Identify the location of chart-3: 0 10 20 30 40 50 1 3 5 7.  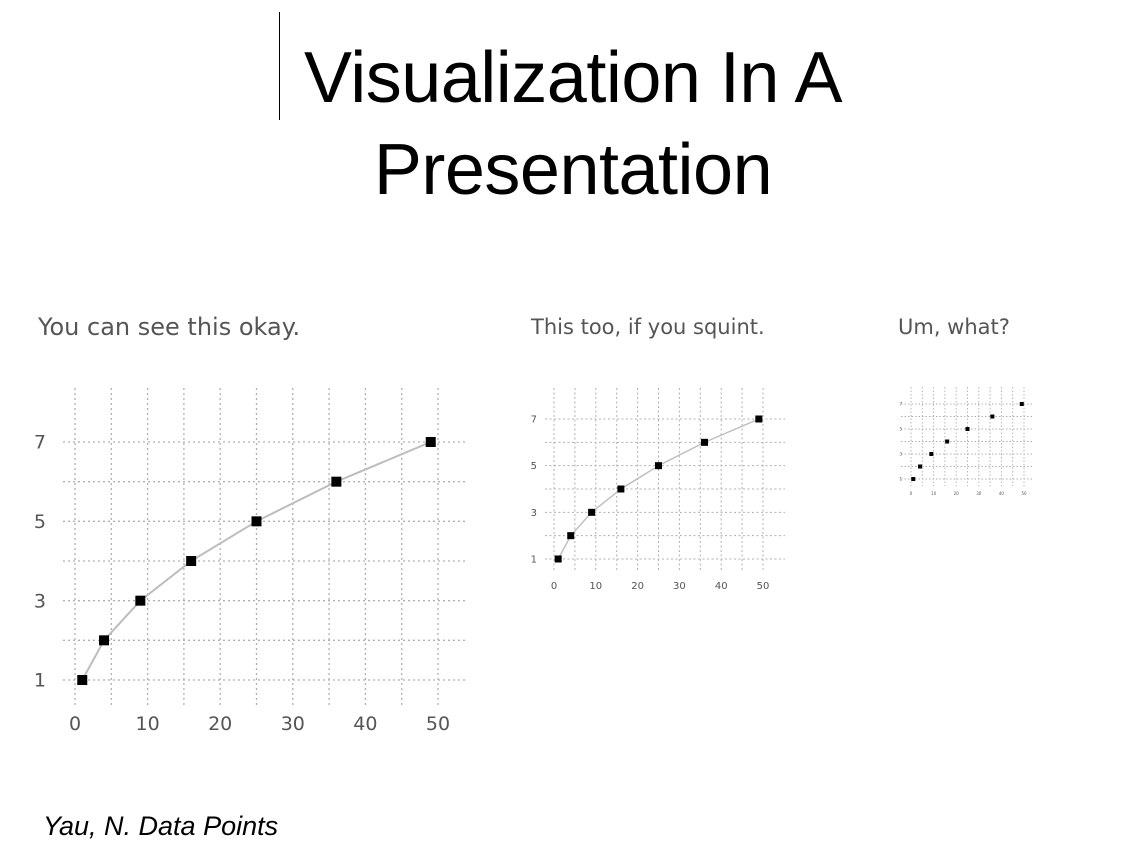
(966, 441).